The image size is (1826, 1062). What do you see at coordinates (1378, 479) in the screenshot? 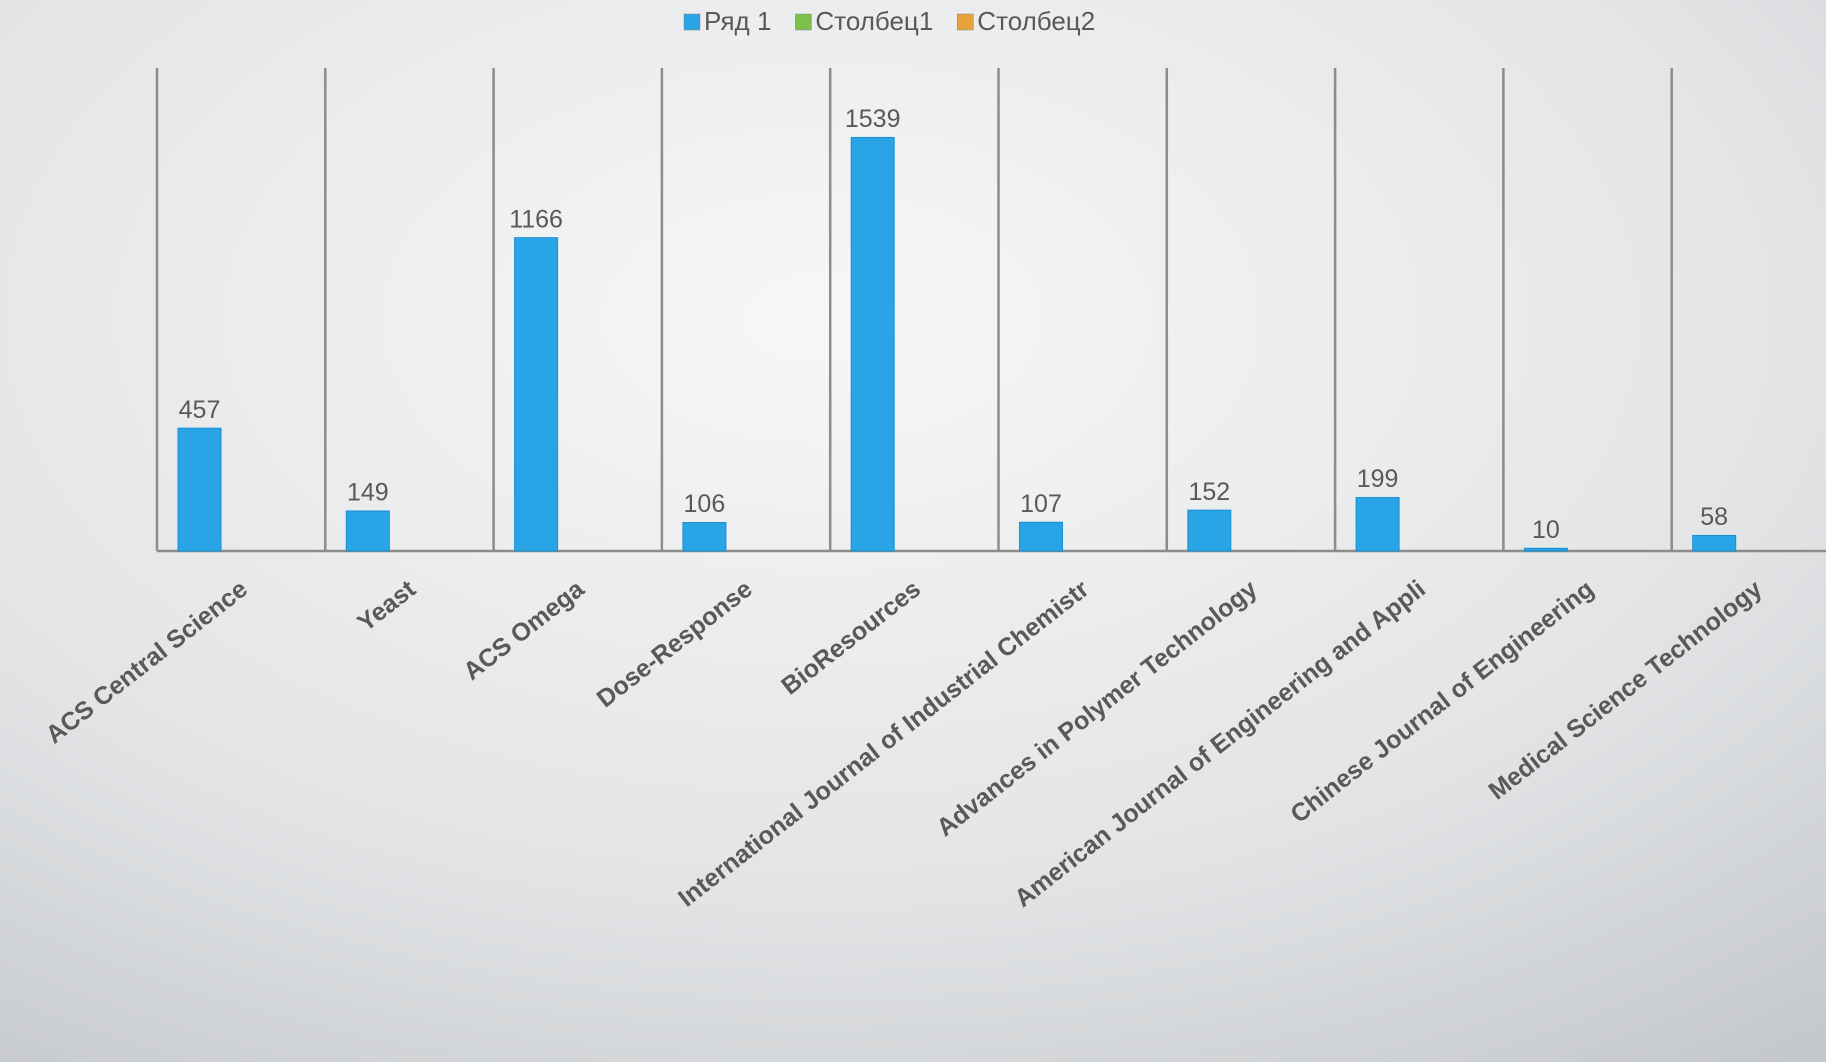
I see `data-label: 199` at bounding box center [1378, 479].